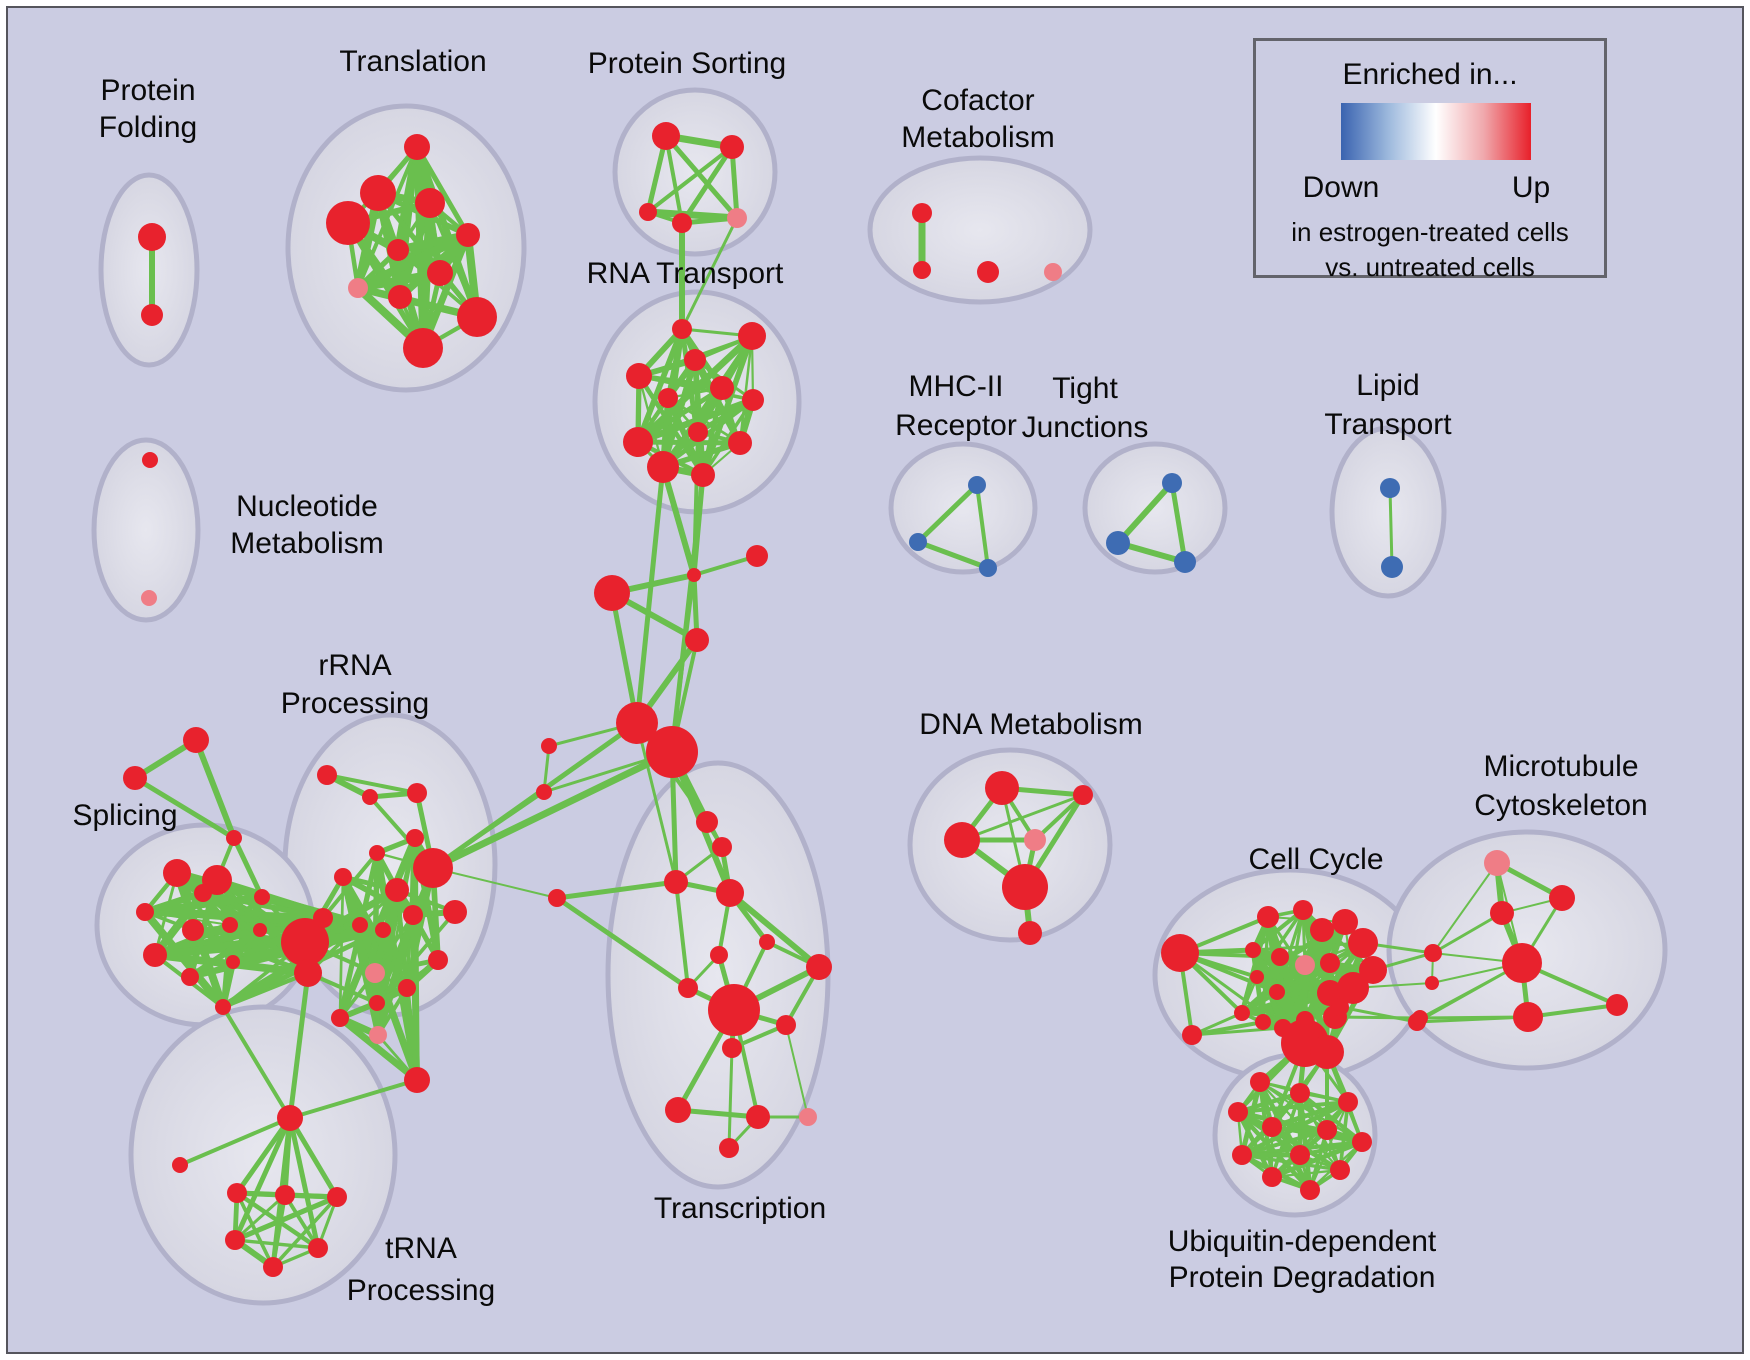 The image size is (1750, 1360). I want to click on gene-set-node-rt4, so click(639, 376).